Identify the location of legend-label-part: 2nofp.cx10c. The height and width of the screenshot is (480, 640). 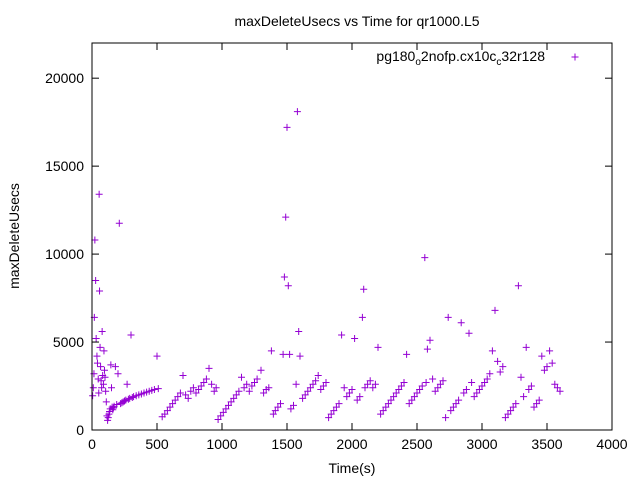
(459, 56).